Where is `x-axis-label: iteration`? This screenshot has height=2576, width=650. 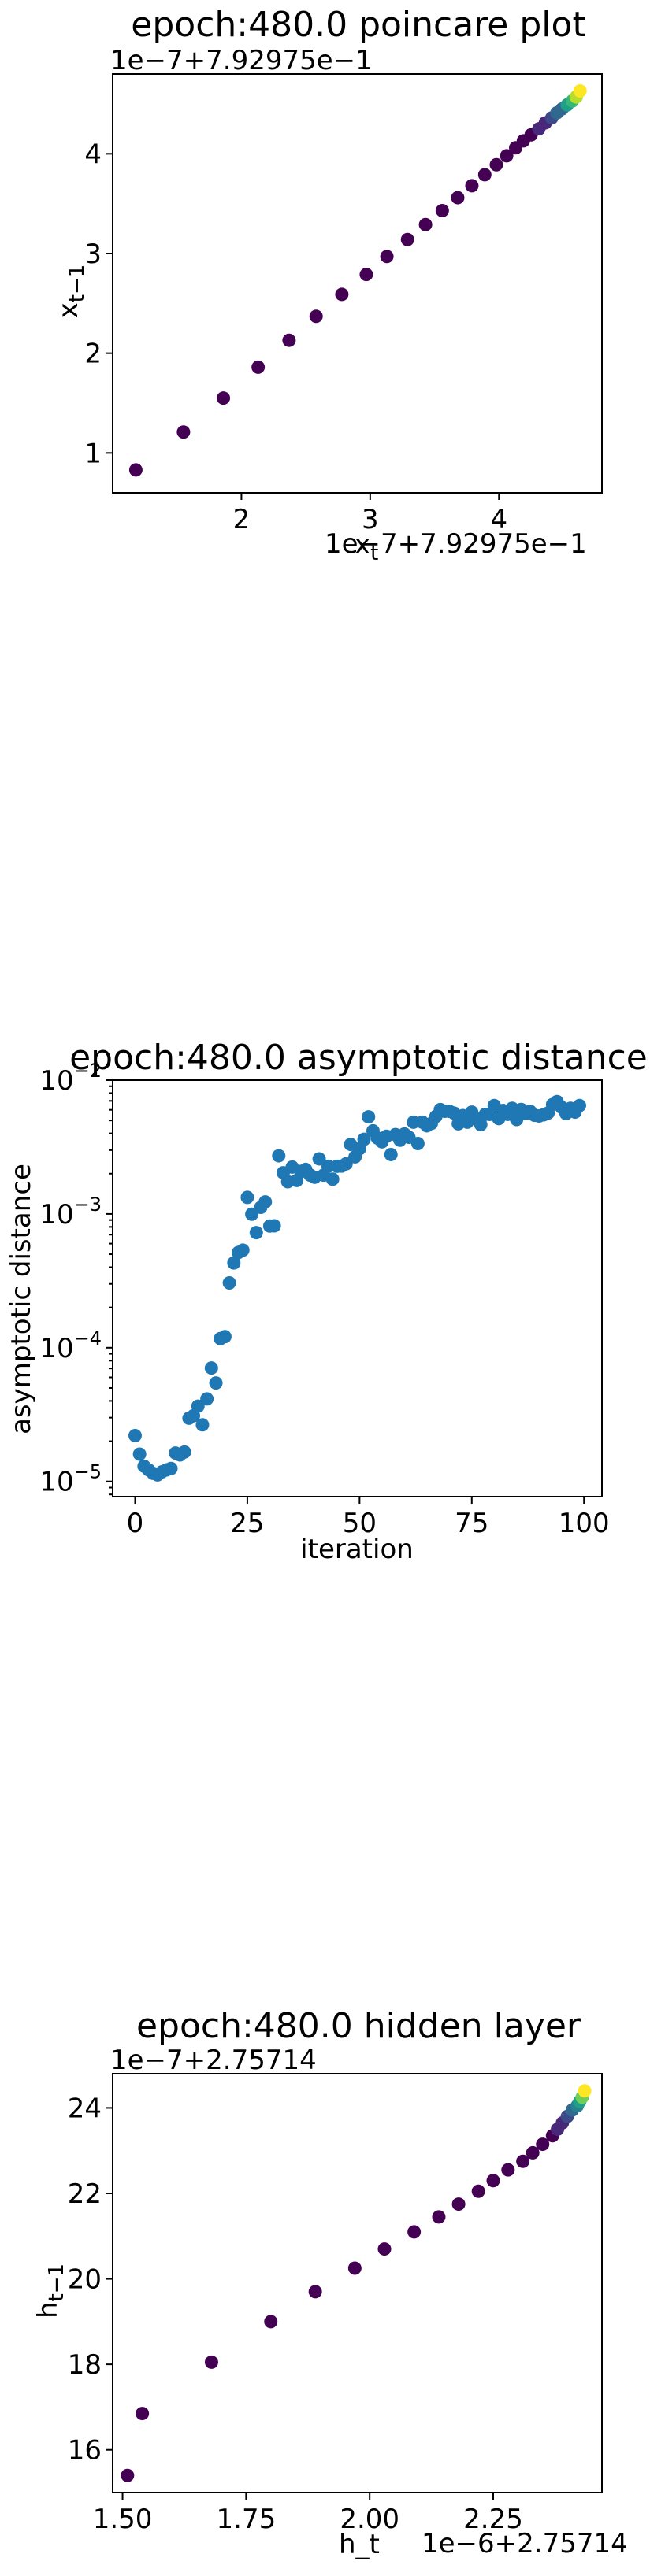
x-axis-label: iteration is located at coordinates (357, 1549).